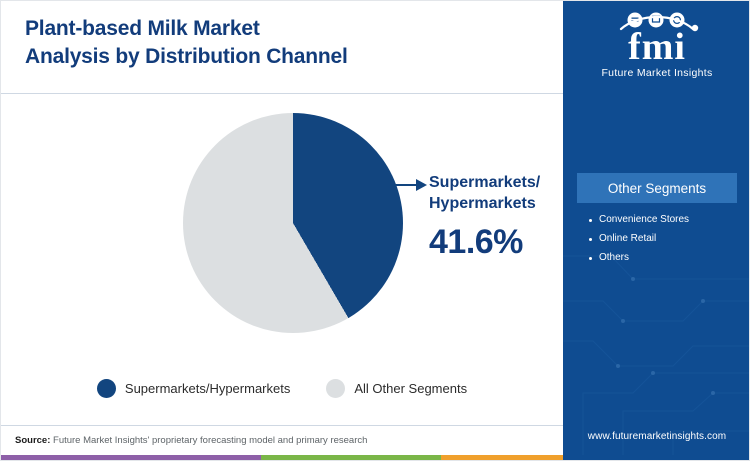  Describe the element at coordinates (644, 219) in the screenshot. I see `list-item-label: Convenience Stores` at that location.